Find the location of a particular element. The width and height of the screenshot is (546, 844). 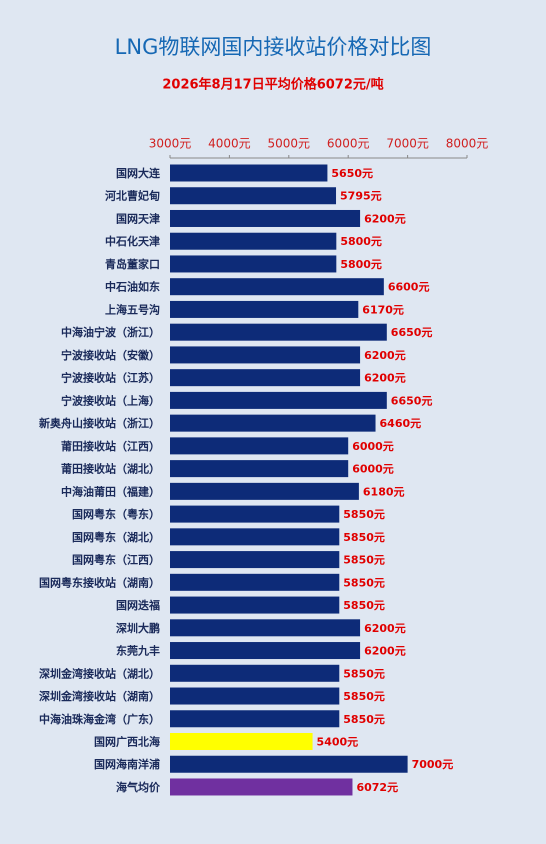

x-tick-label: 5000元 is located at coordinates (289, 144).